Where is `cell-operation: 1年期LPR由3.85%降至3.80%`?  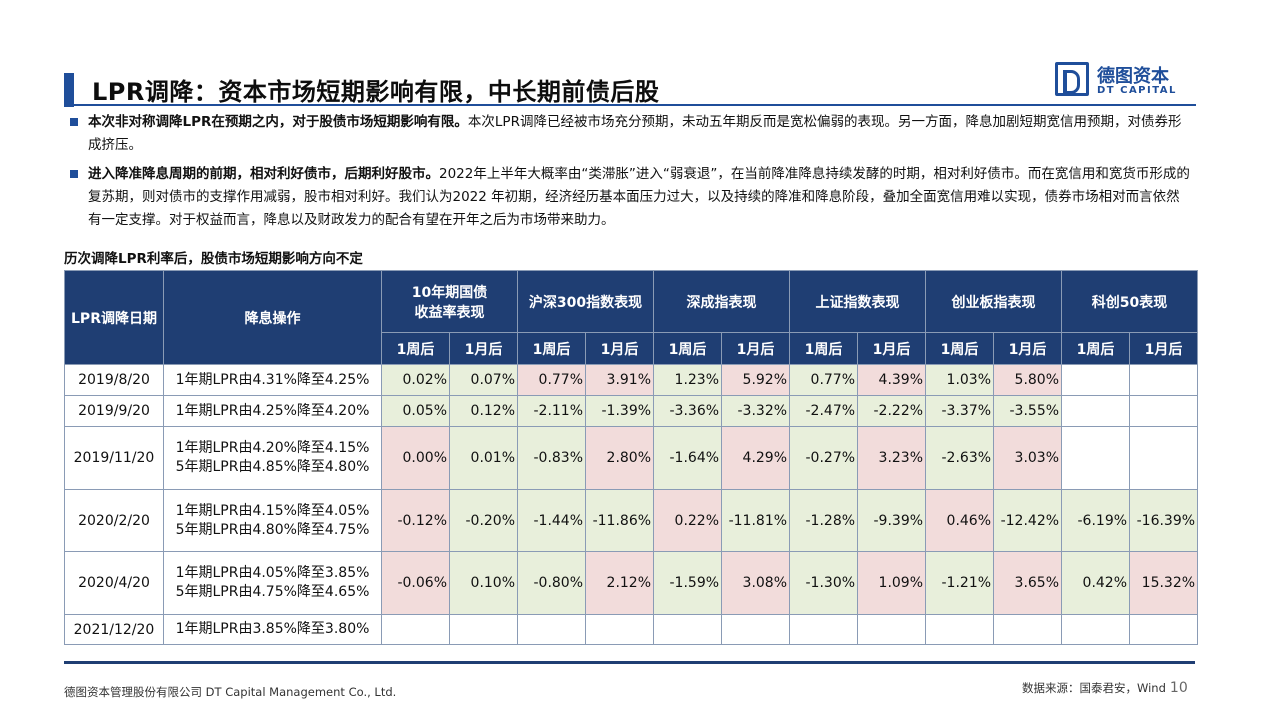 cell-operation: 1年期LPR由3.85%降至3.80% is located at coordinates (272, 629).